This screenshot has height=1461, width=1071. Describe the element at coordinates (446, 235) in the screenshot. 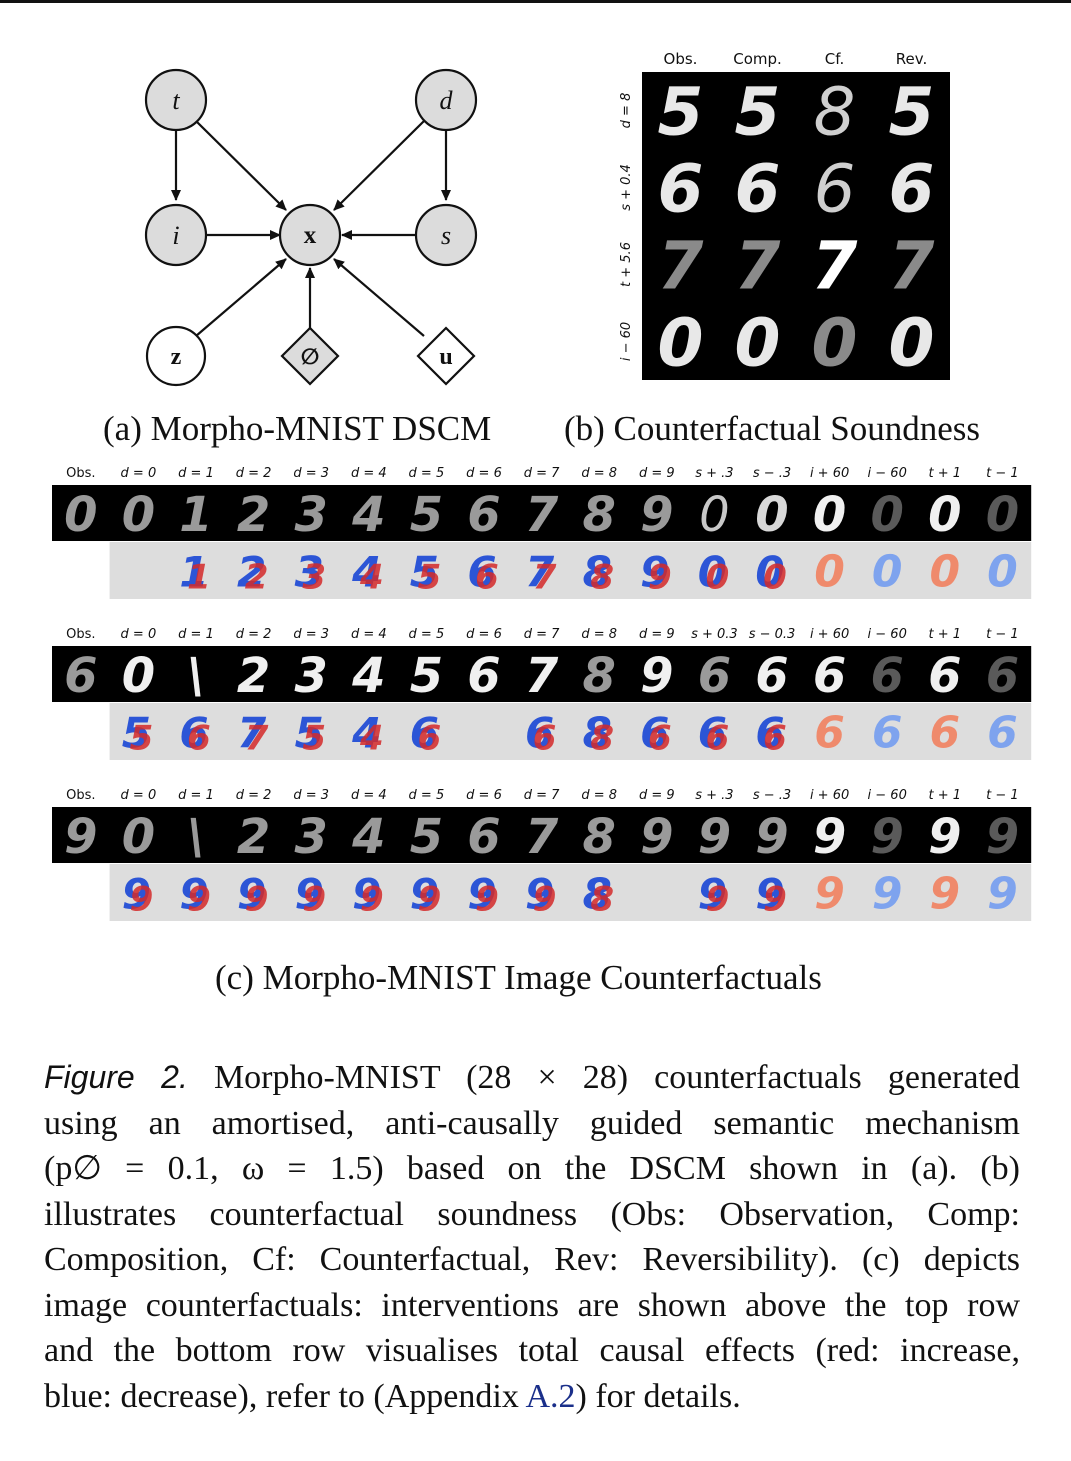

I see `node-label-s: s` at that location.